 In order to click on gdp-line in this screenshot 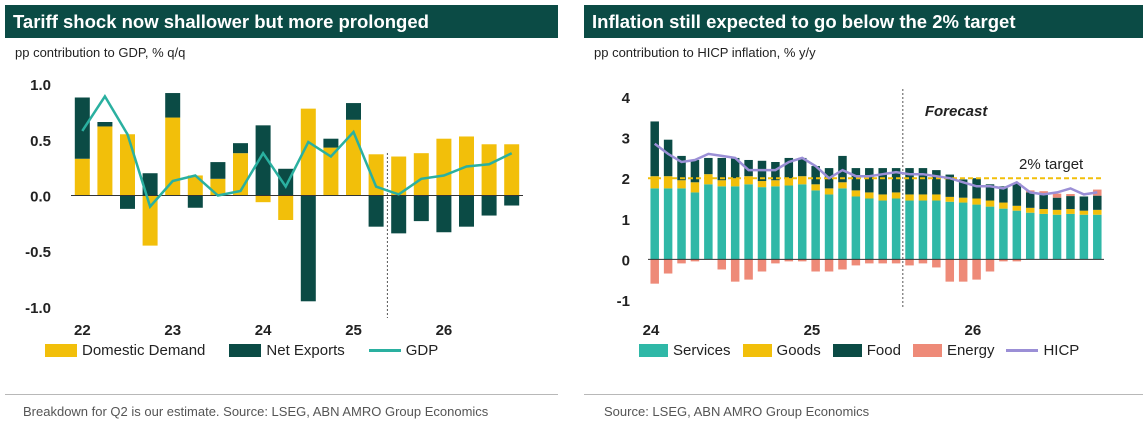, I will do `click(297, 152)`.